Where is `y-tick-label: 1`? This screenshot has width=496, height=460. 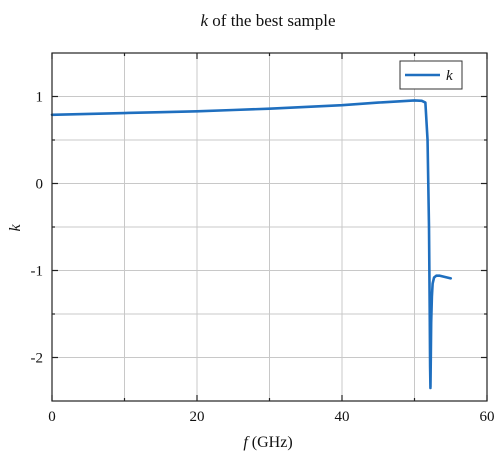 y-tick-label: 1 is located at coordinates (40, 98).